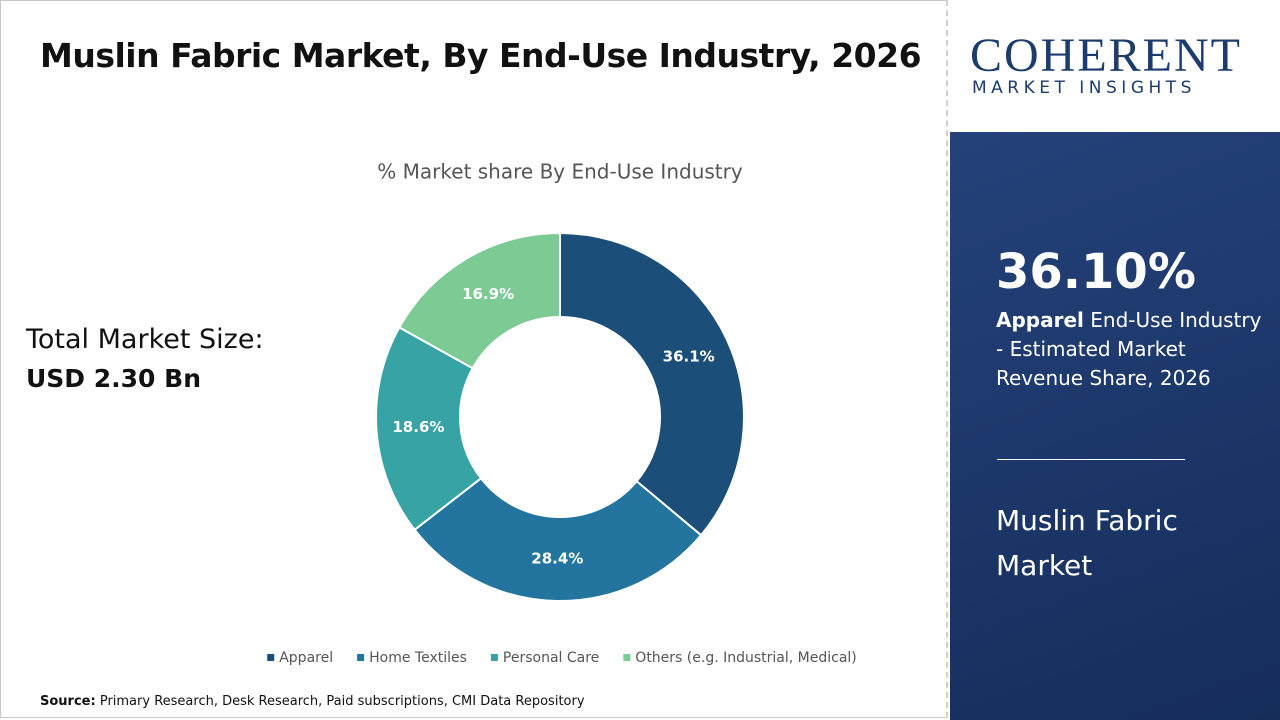 This screenshot has width=1280, height=720. What do you see at coordinates (145, 339) in the screenshot?
I see `market-size-label: Total Market Size:` at bounding box center [145, 339].